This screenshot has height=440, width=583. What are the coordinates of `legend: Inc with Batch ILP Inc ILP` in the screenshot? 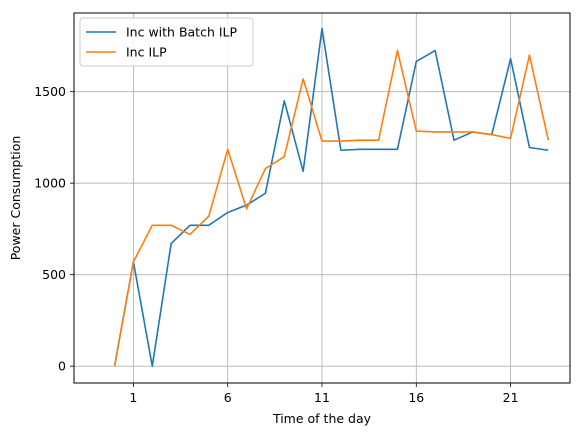 It's located at (166, 42).